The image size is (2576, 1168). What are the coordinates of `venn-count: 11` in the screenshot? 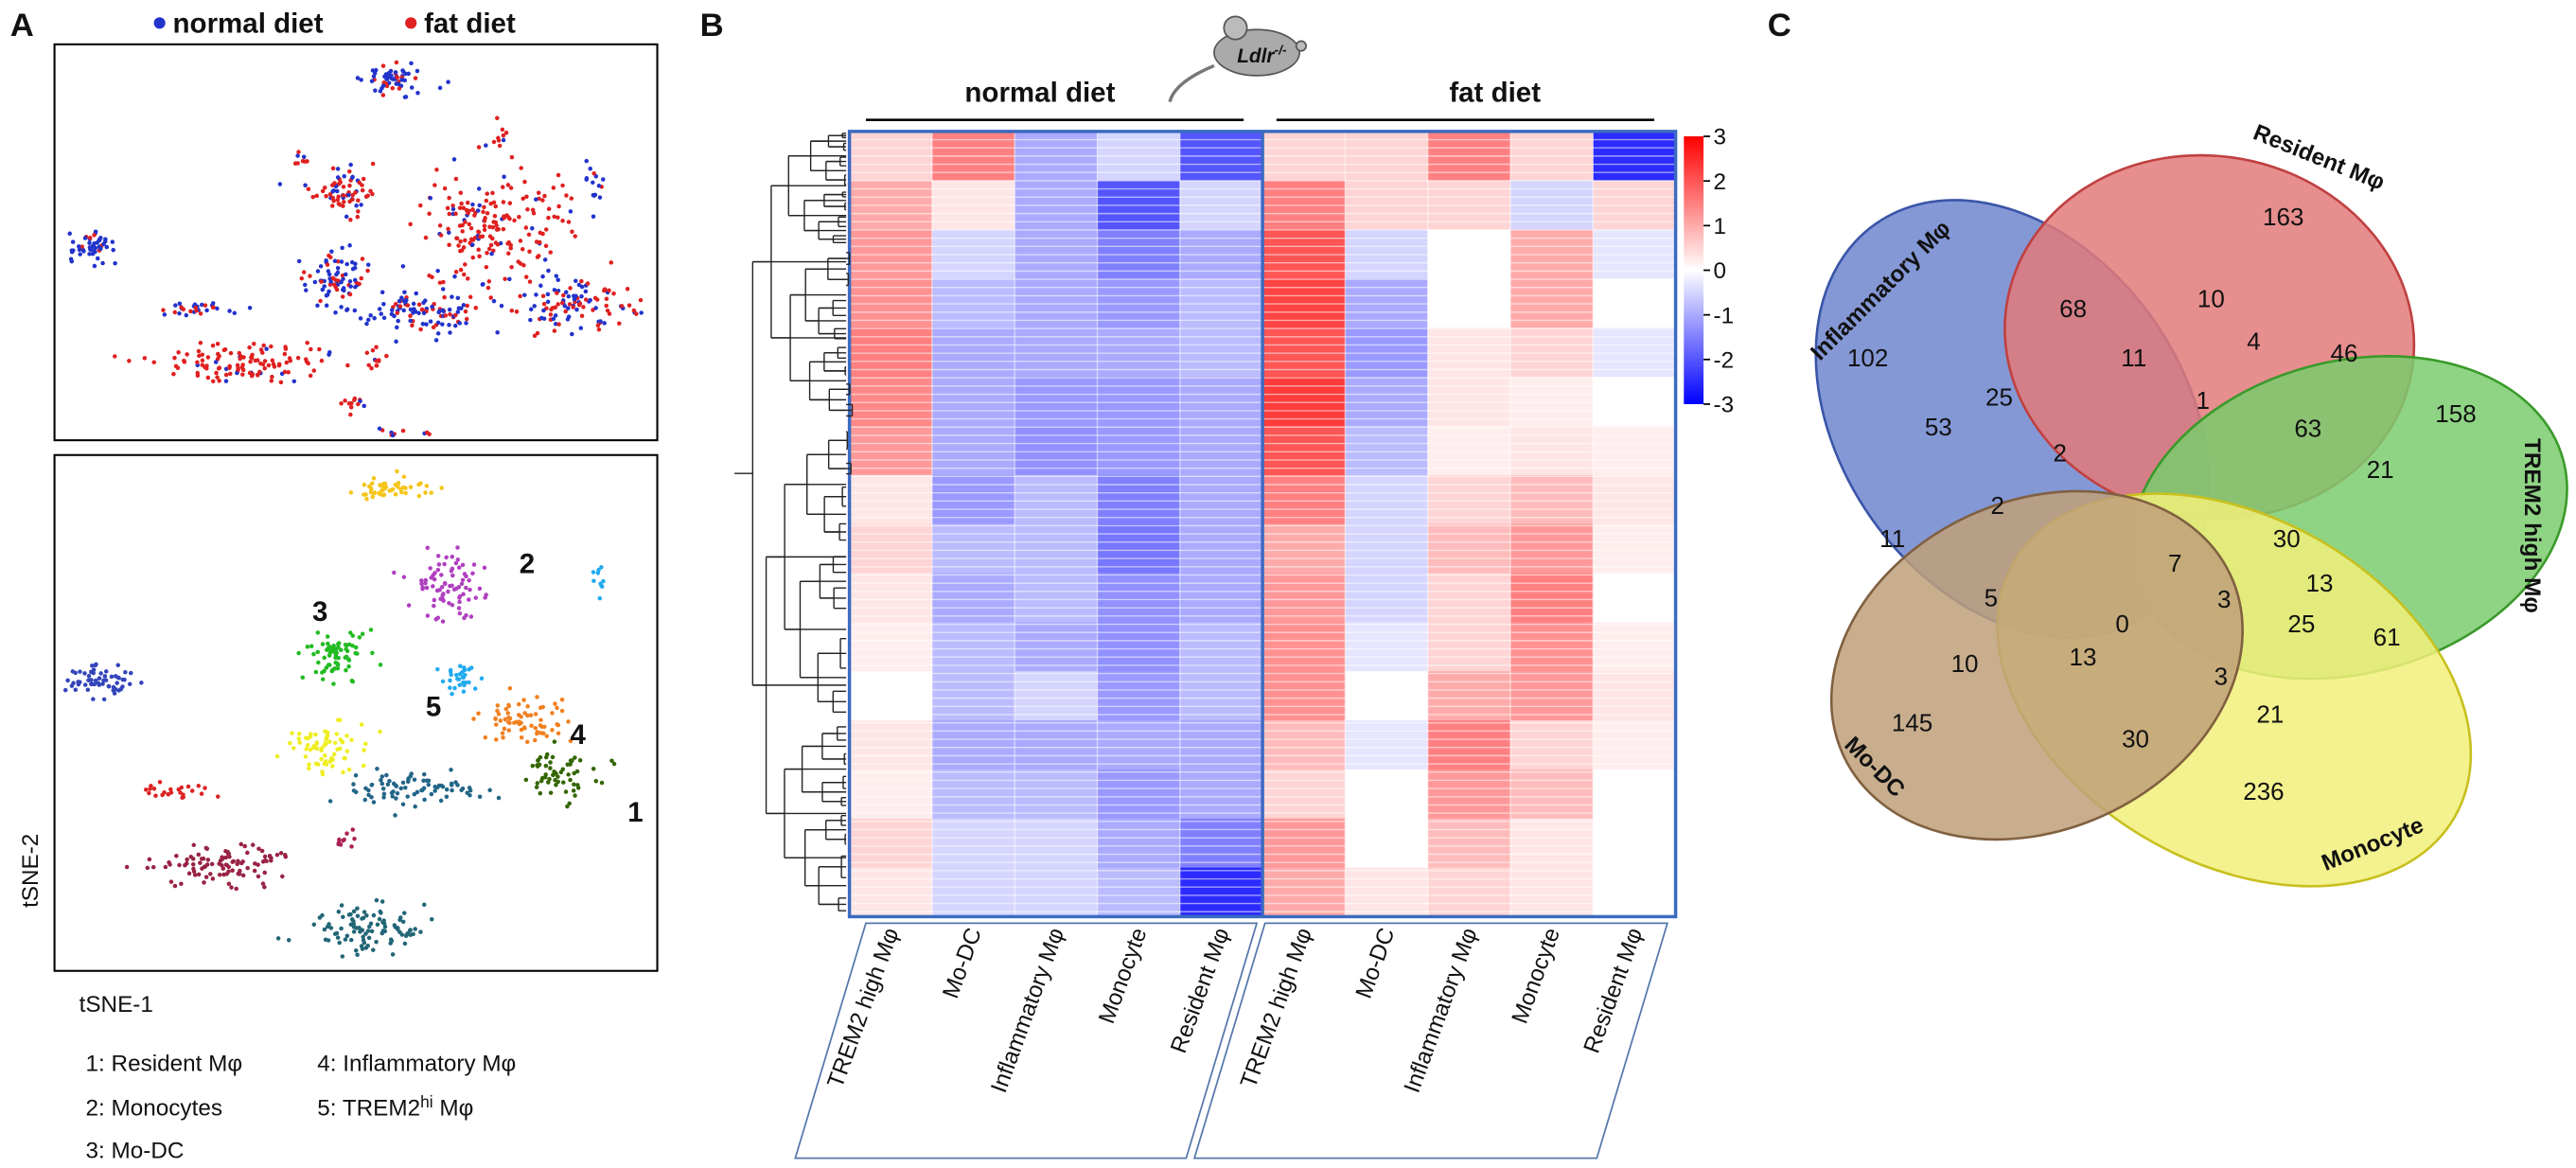 It's located at (1892, 538).